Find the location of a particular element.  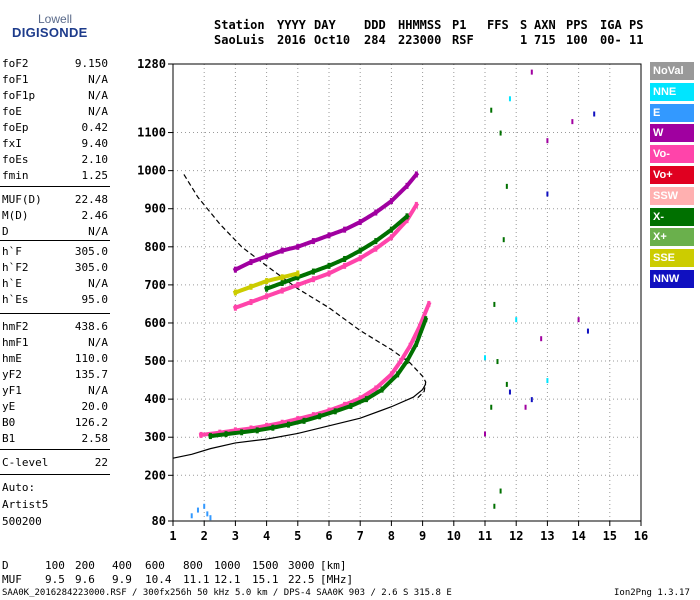

header-cell: RSF is located at coordinates (463, 40).